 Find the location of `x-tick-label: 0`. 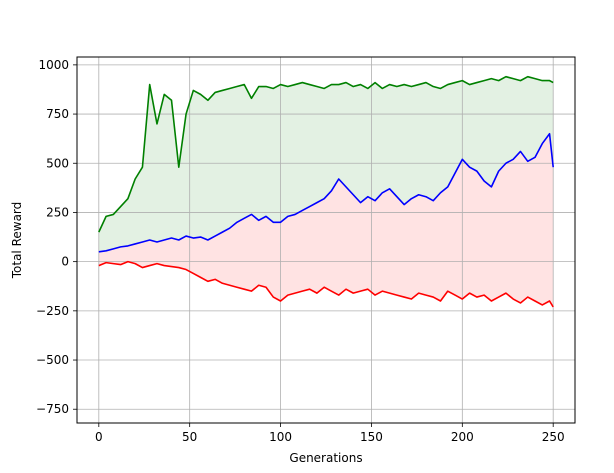

x-tick-label: 0 is located at coordinates (99, 437).